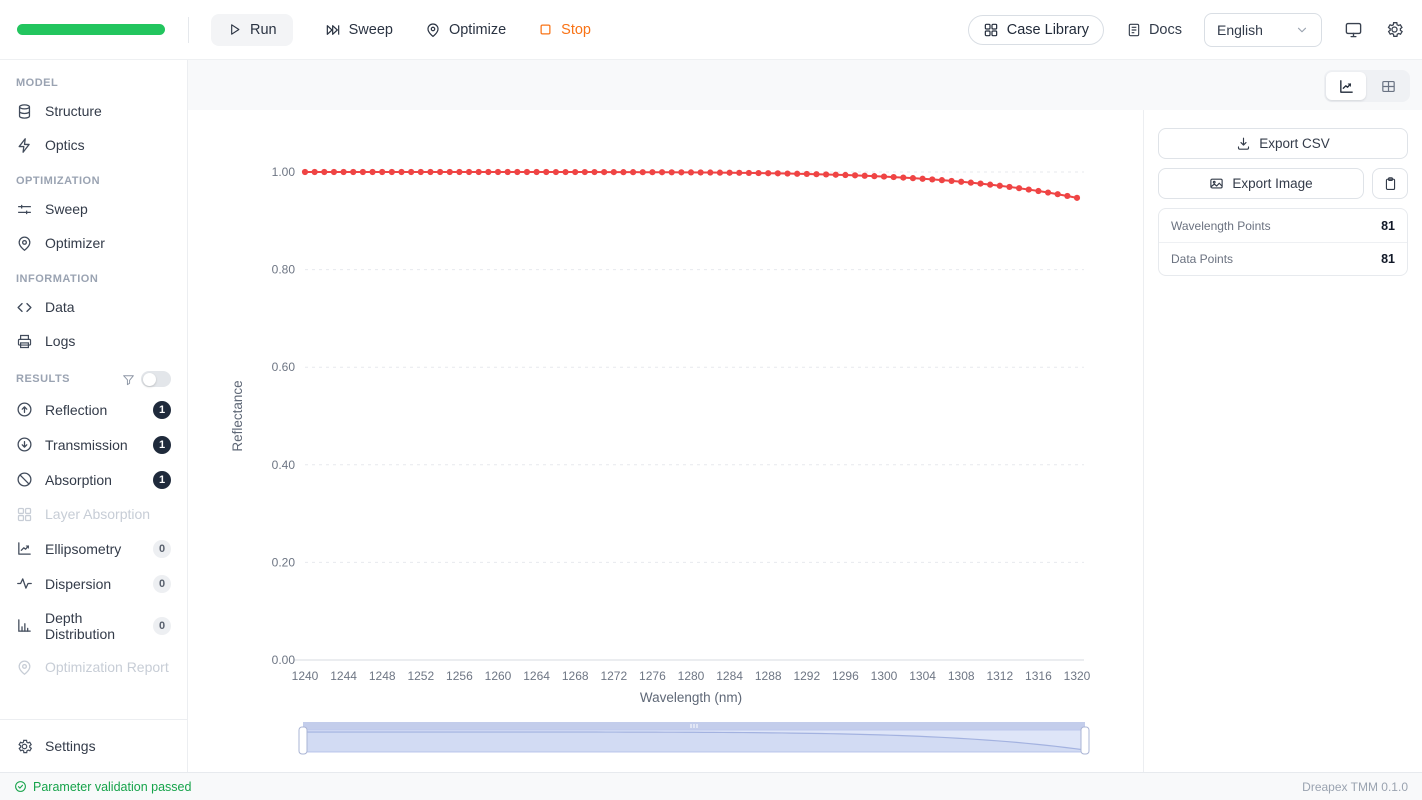  What do you see at coordinates (252, 29) in the screenshot?
I see `run-button: Run` at bounding box center [252, 29].